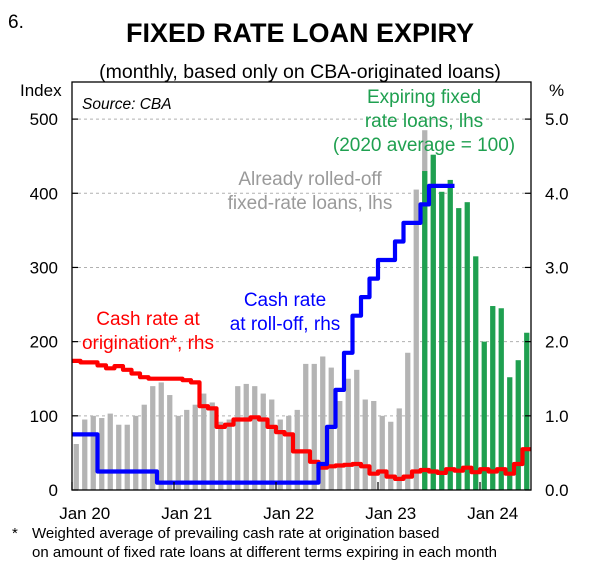 This screenshot has height=566, width=598. What do you see at coordinates (310, 203) in the screenshot?
I see `series-label: fixed-rate loans, lhs` at bounding box center [310, 203].